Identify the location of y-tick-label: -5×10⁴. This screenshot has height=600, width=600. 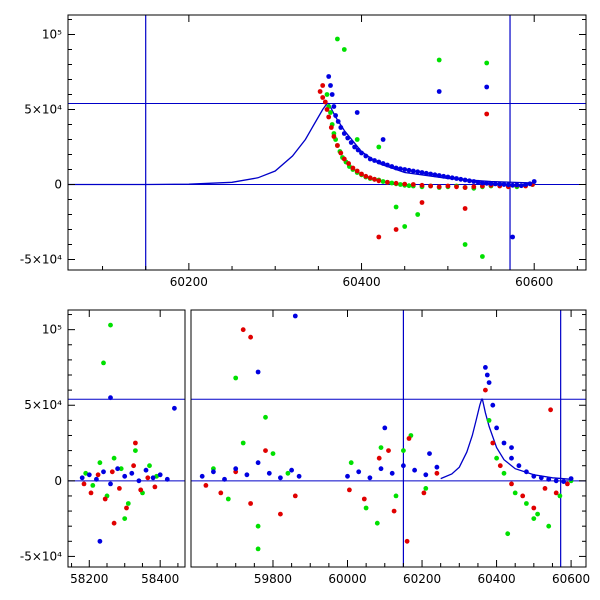
(41, 556).